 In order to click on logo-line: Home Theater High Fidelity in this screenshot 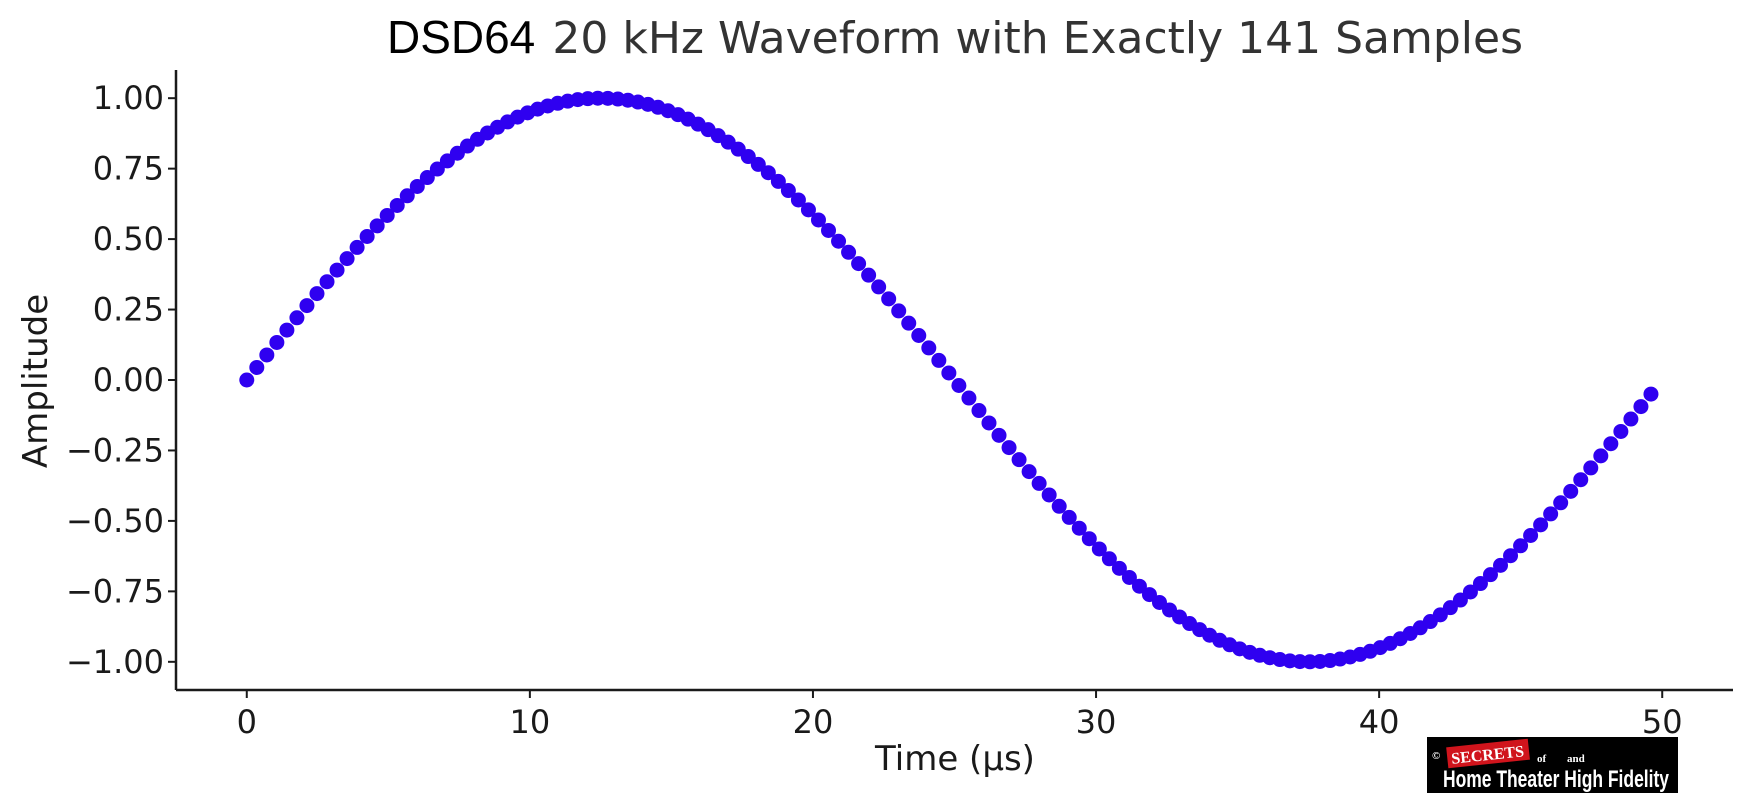, I will do `click(1556, 779)`.